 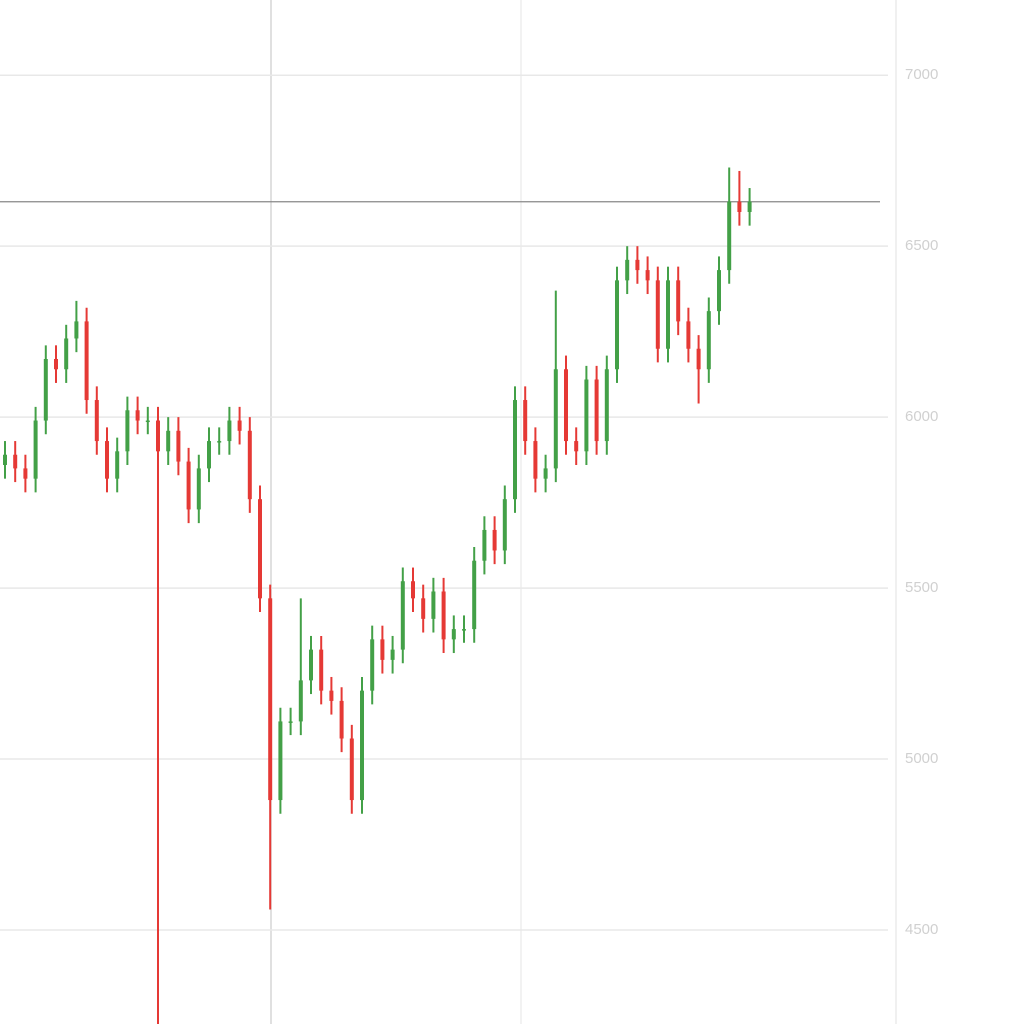 I want to click on y-tick-label: 6500, so click(x=921, y=245).